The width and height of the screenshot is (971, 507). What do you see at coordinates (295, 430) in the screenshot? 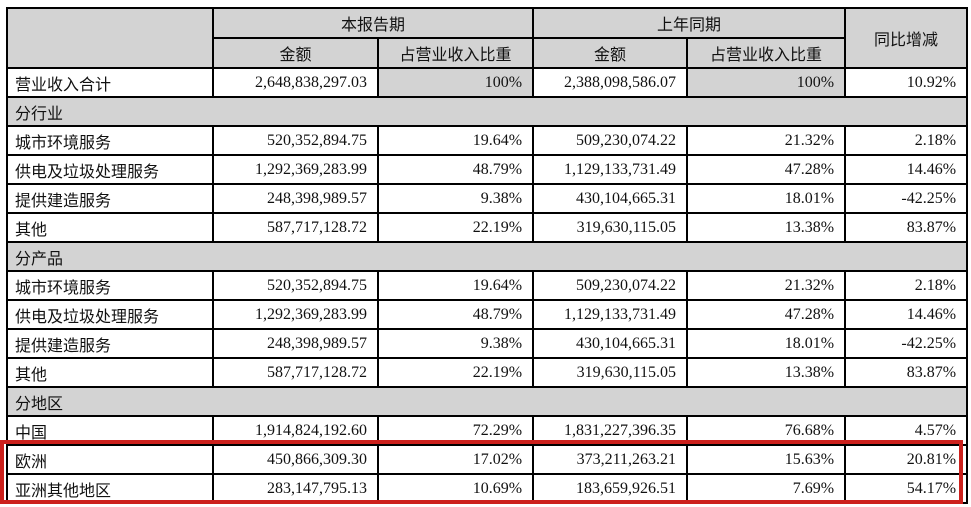
I see `amount-current-cell: 1,914,824,192.60` at bounding box center [295, 430].